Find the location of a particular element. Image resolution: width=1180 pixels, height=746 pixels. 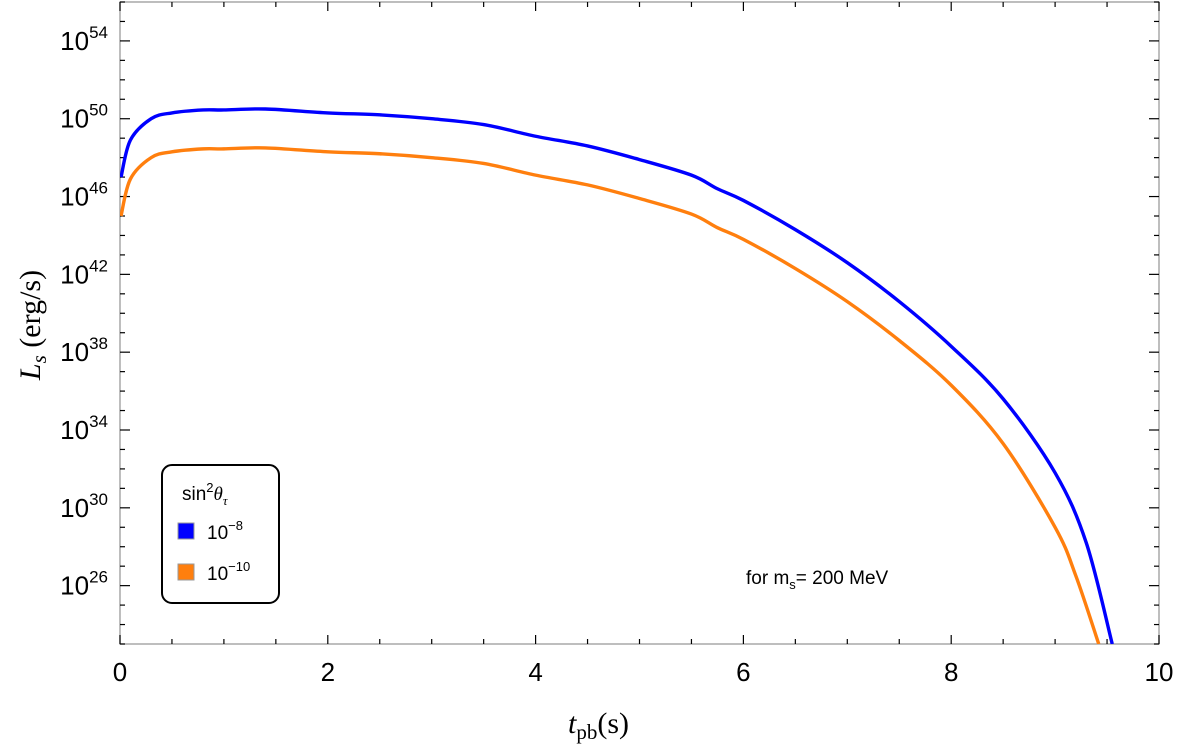

legend-item-2: 10−10 is located at coordinates (228, 572).